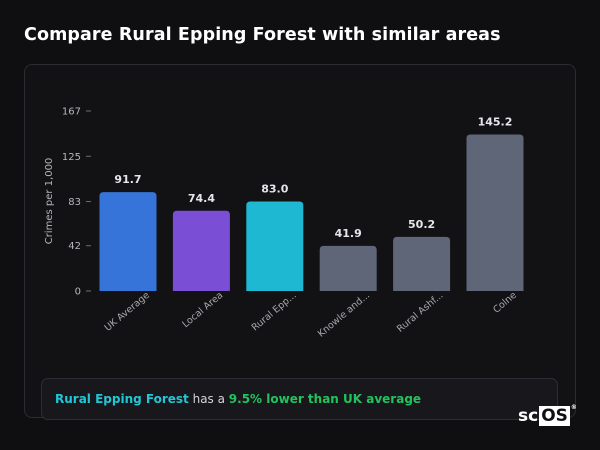 The image size is (600, 450). I want to click on bar-value-label: 145.2, so click(495, 121).